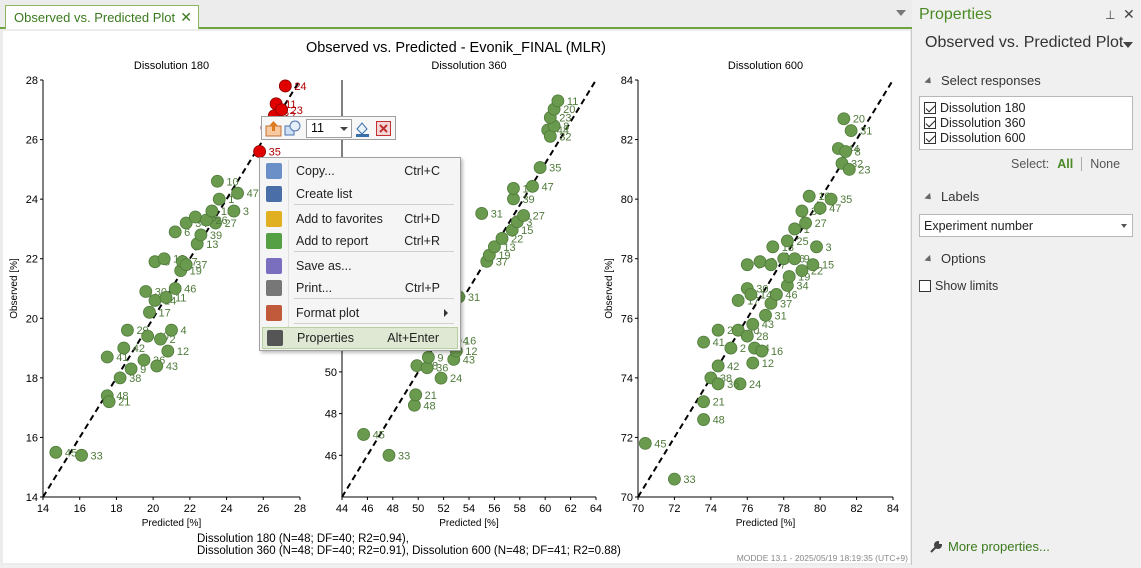 This screenshot has width=1141, height=568. I want to click on menu-item-add-to-report: Add to report Ctrl+R, so click(360, 241).